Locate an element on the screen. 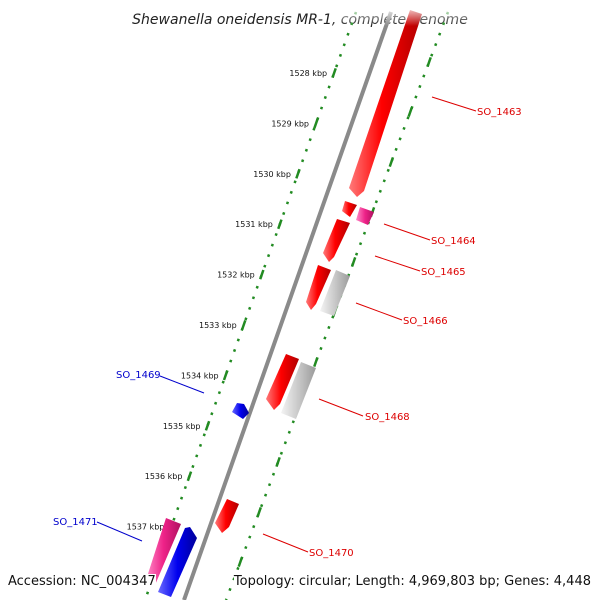 This screenshot has height=600, width=600. leader-so1469 is located at coordinates (182, 384).